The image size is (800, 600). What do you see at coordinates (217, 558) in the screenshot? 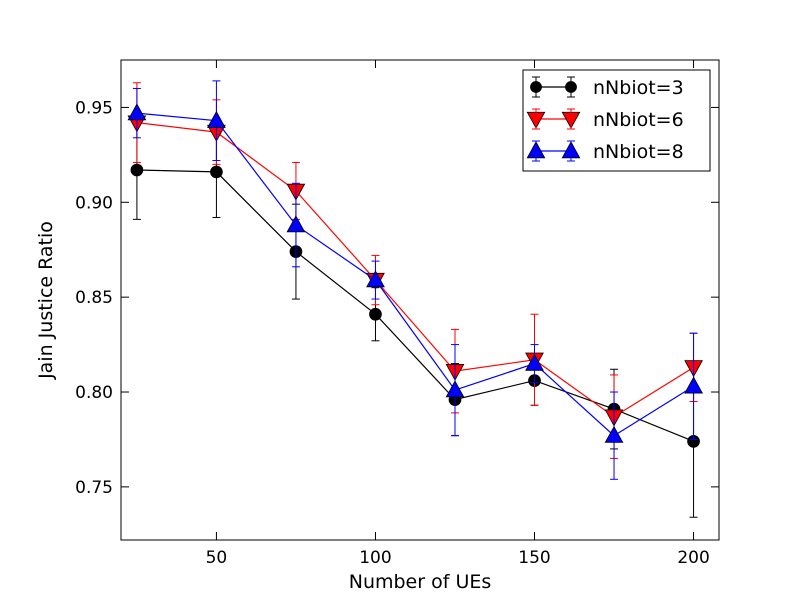
I see `x-tick-label: 50` at bounding box center [217, 558].